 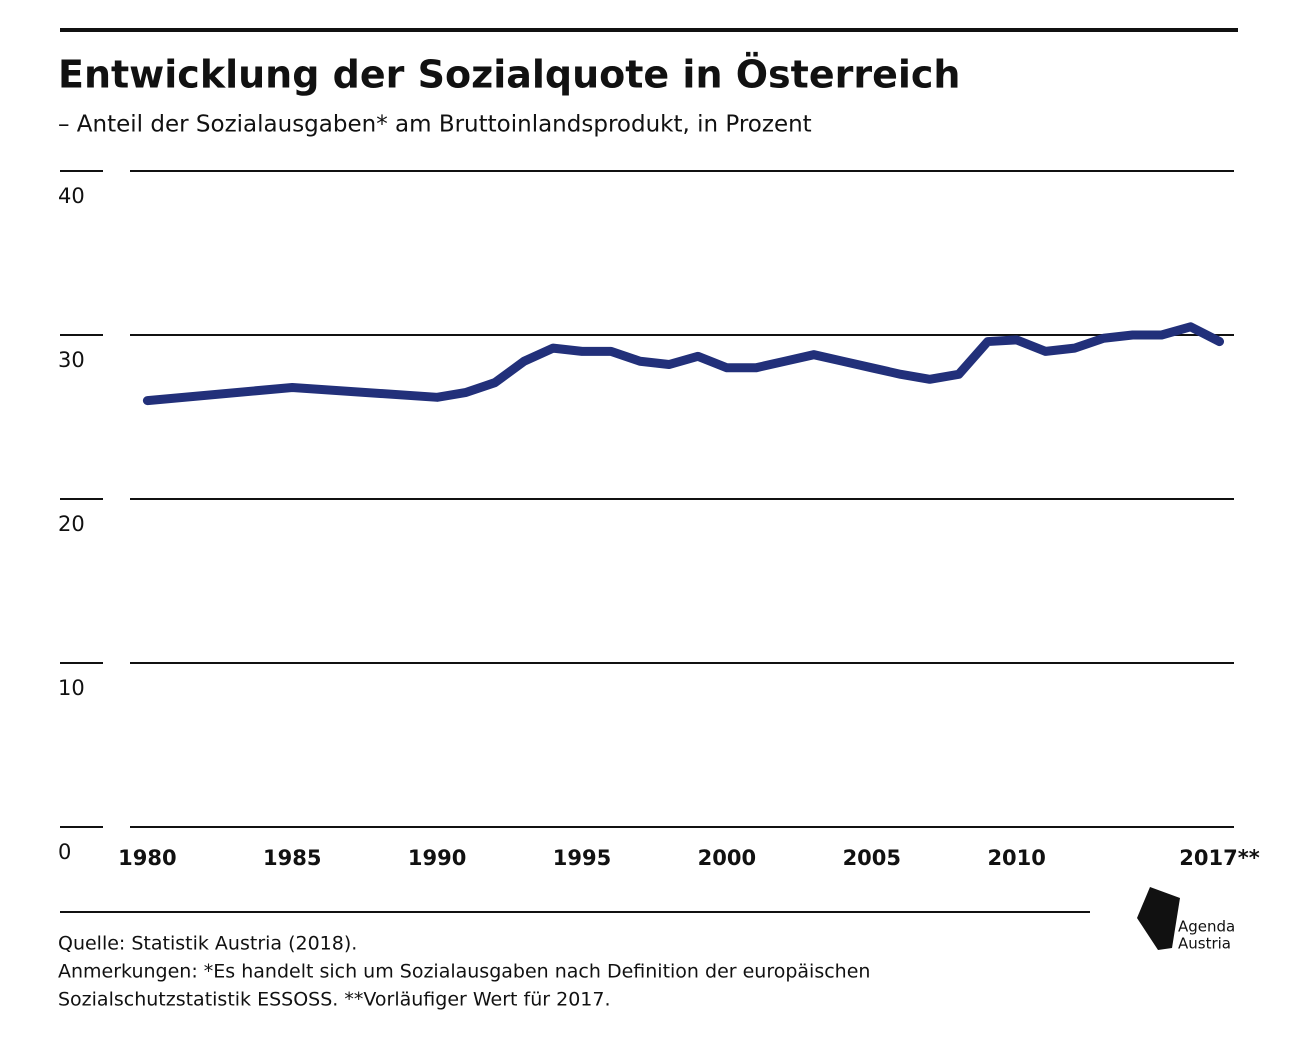 What do you see at coordinates (71, 196) in the screenshot?
I see `y-tick-label: 40` at bounding box center [71, 196].